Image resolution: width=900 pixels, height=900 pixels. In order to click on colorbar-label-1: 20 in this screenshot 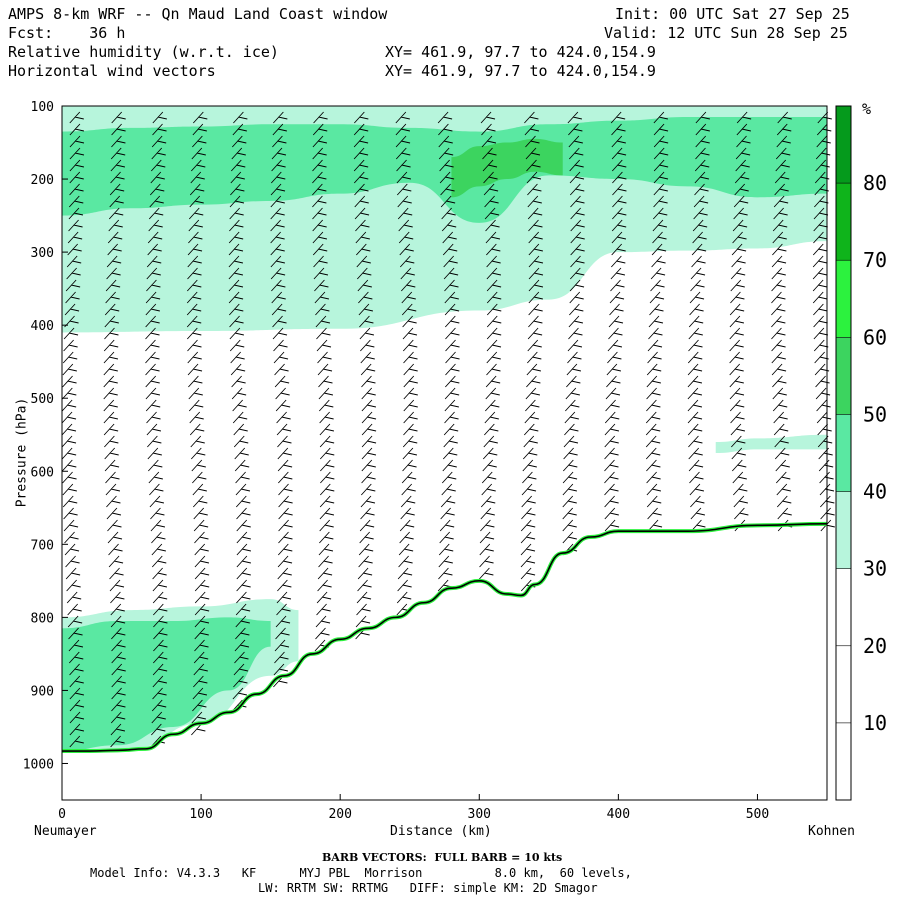, I will do `click(875, 646)`.